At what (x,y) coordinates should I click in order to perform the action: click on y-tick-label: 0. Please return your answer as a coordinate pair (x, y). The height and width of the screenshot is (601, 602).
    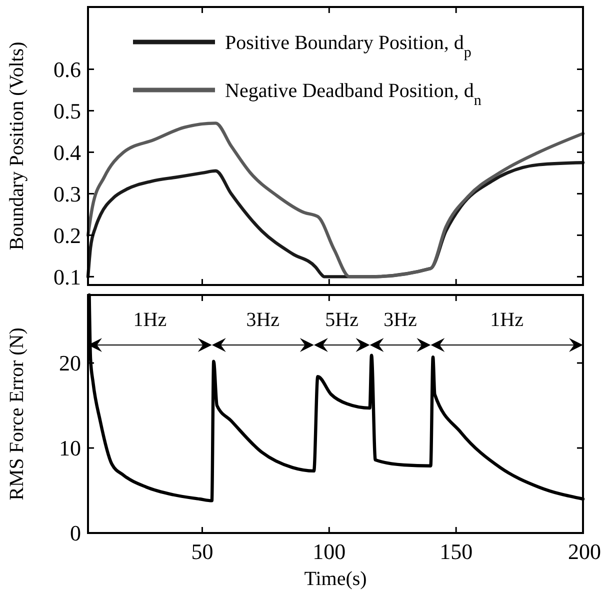
    Looking at the image, I should click on (75, 533).